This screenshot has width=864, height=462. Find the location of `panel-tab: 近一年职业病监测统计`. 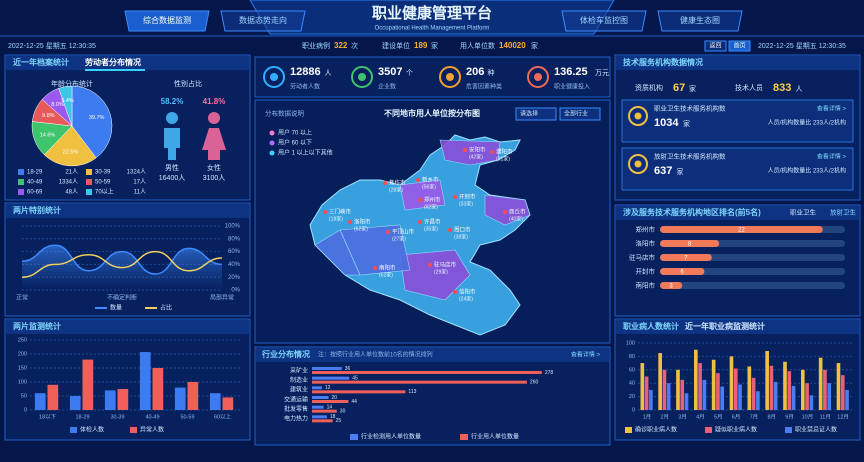

panel-tab: 近一年职业病监测统计 is located at coordinates (725, 326).